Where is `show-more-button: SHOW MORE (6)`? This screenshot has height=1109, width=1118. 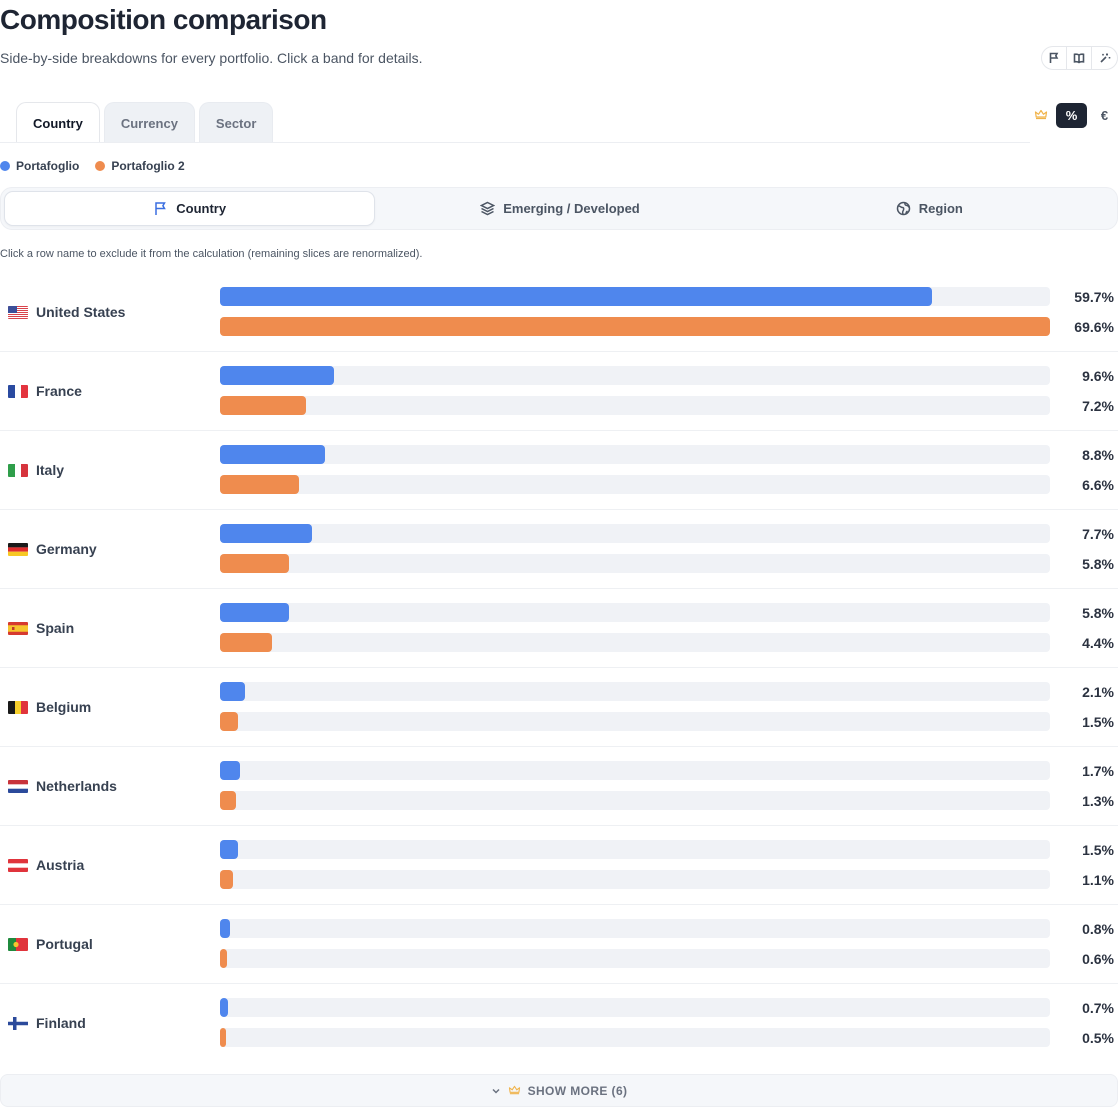
show-more-button: SHOW MORE (6) is located at coordinates (559, 1090).